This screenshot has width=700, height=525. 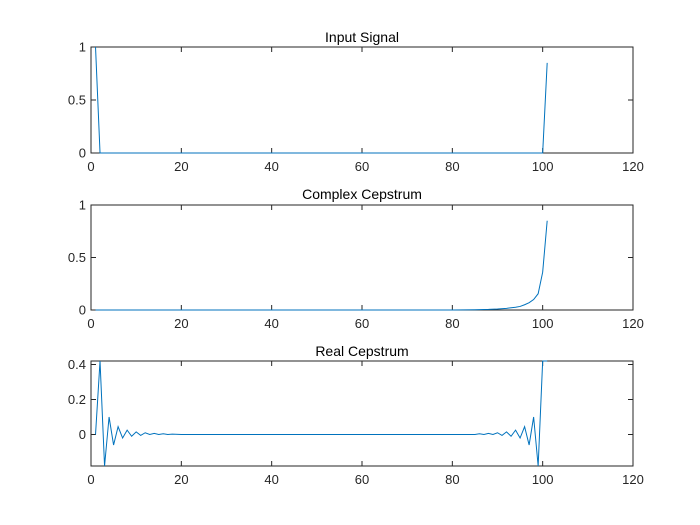 What do you see at coordinates (77, 399) in the screenshot?
I see `y-tick-label: 0.2` at bounding box center [77, 399].